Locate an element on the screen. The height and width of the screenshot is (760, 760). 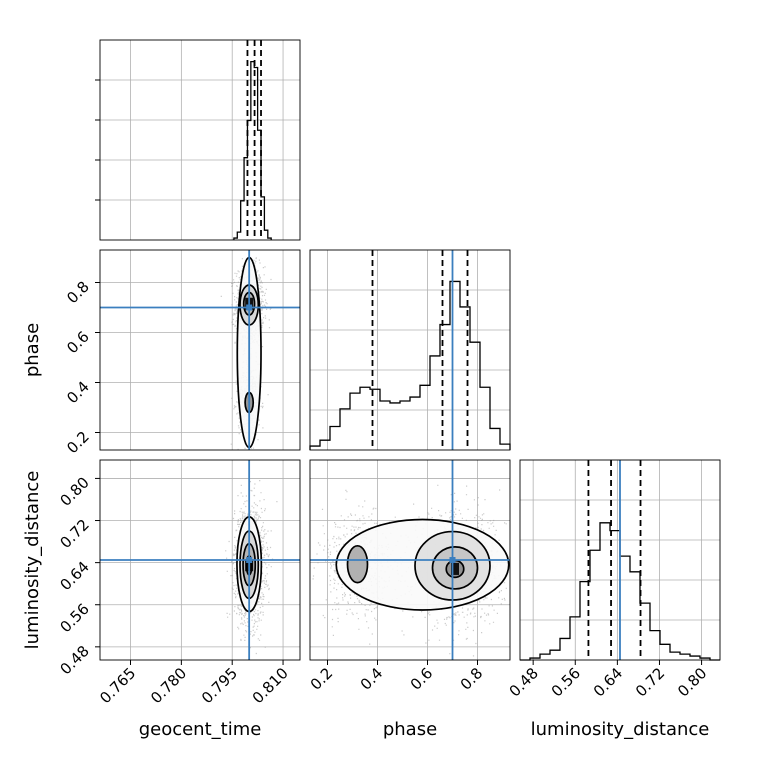
x-tick-label: 0.810 is located at coordinates (270, 685).